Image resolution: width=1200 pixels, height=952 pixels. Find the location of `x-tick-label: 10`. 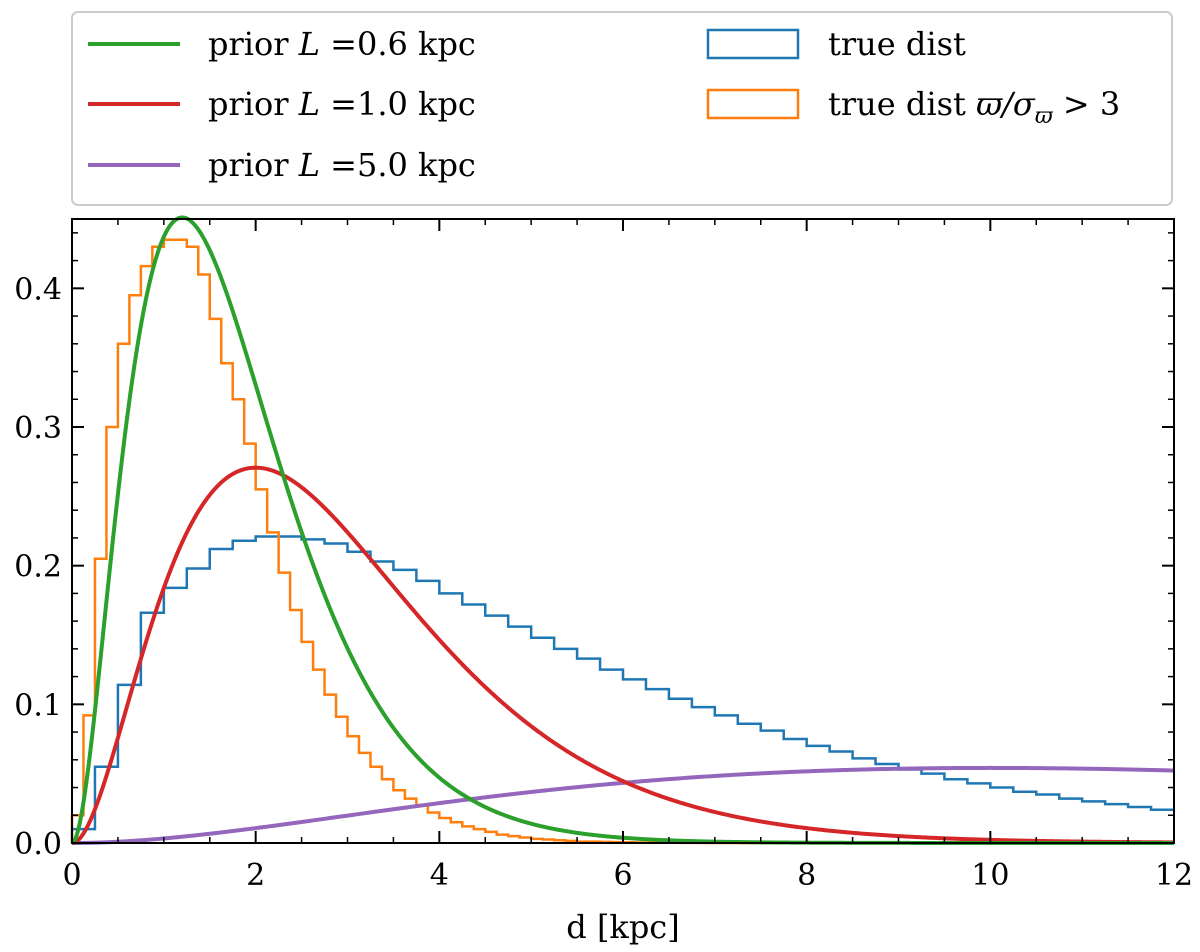

x-tick-label: 10 is located at coordinates (990, 875).